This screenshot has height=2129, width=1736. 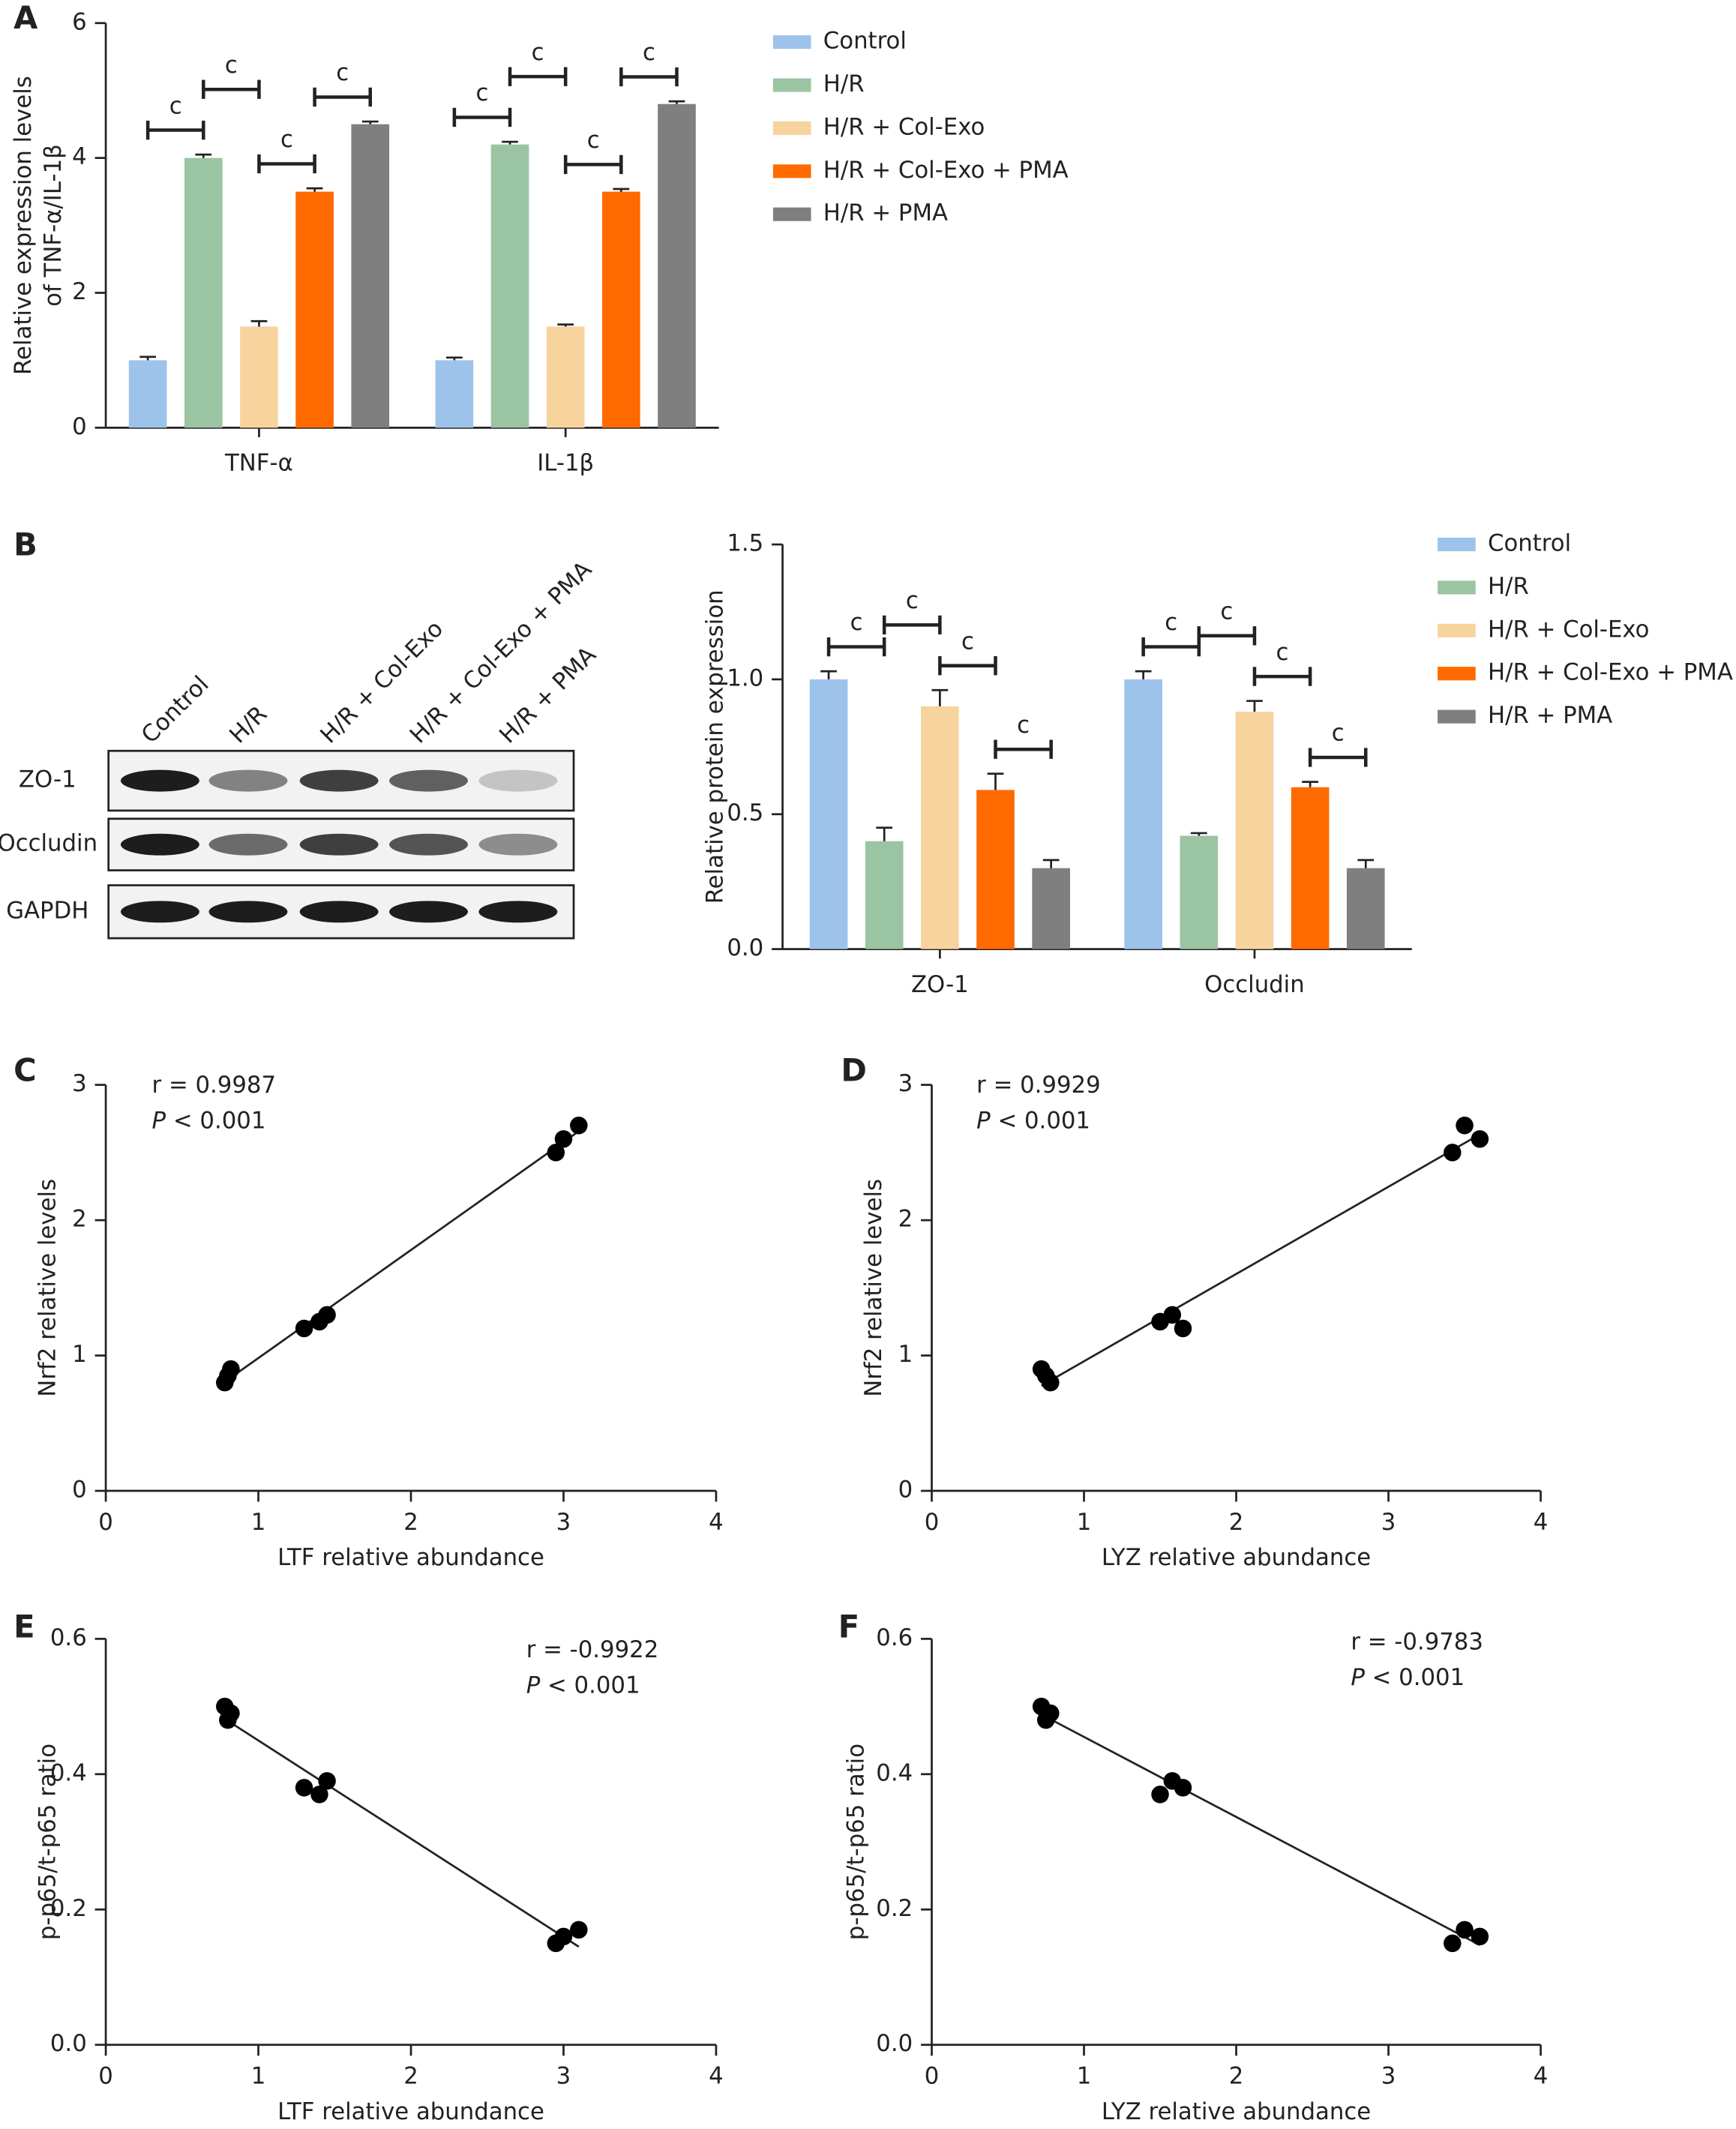 What do you see at coordinates (175, 709) in the screenshot?
I see `lane-label: Control` at bounding box center [175, 709].